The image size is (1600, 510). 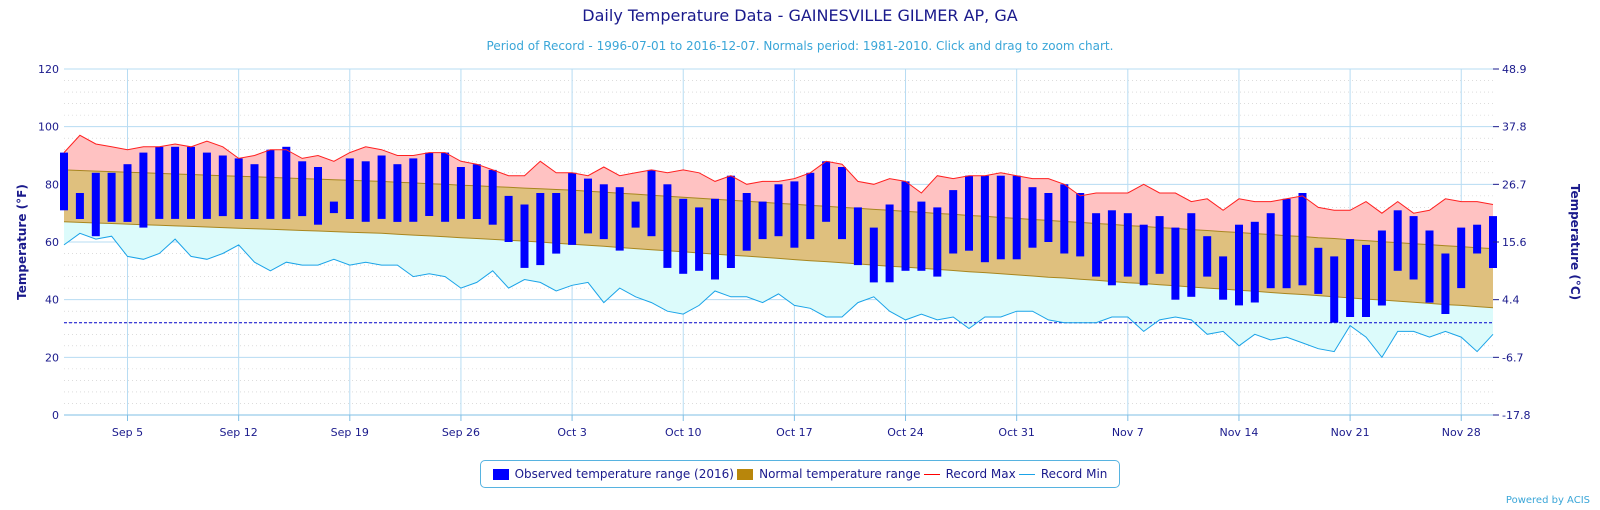 I want to click on legend-item-record-max: Record Max, so click(x=969, y=474).